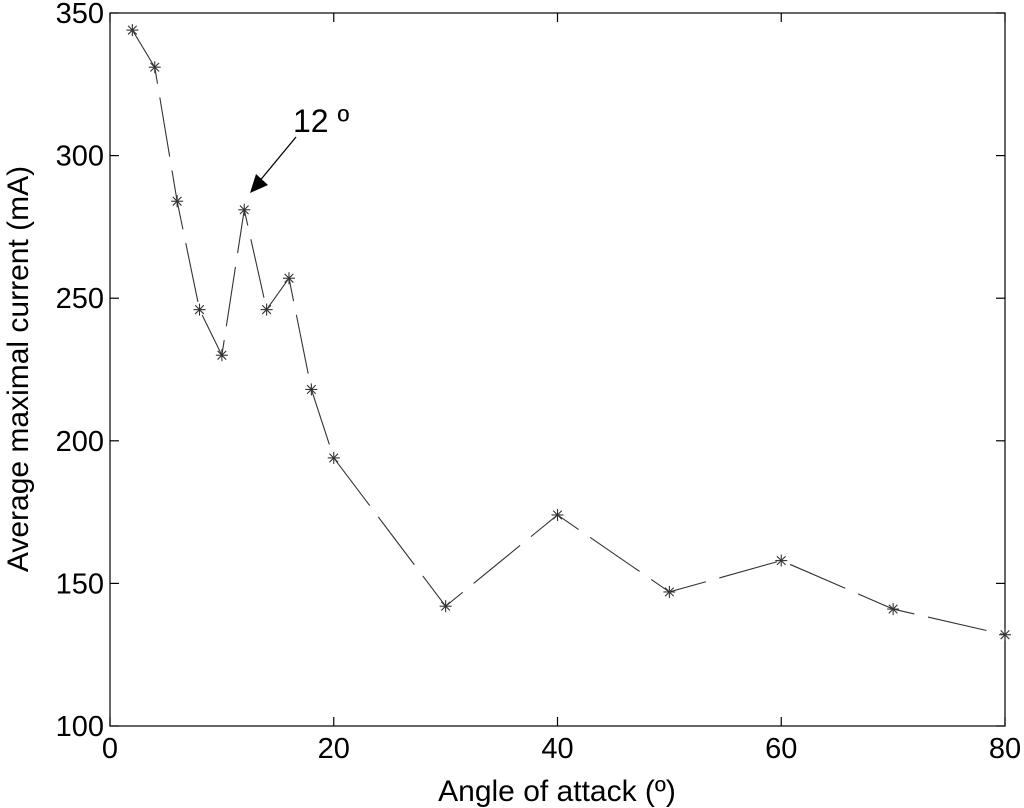 The image size is (1024, 808). Describe the element at coordinates (277, 160) in the screenshot. I see `annotation-arrow-shaft` at that location.